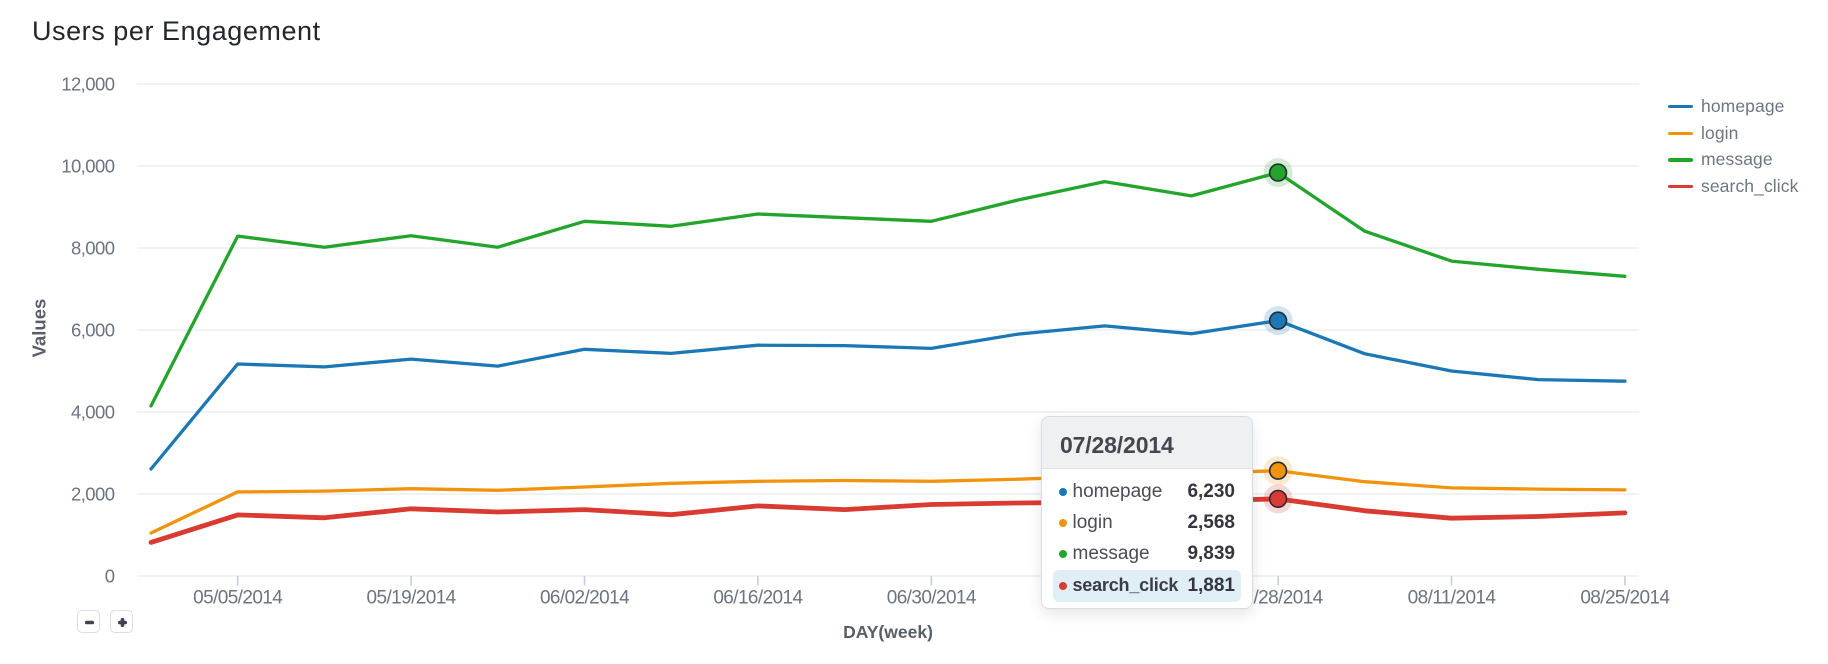 The height and width of the screenshot is (664, 1828). What do you see at coordinates (93, 248) in the screenshot?
I see `svg-text: 8,000` at bounding box center [93, 248].